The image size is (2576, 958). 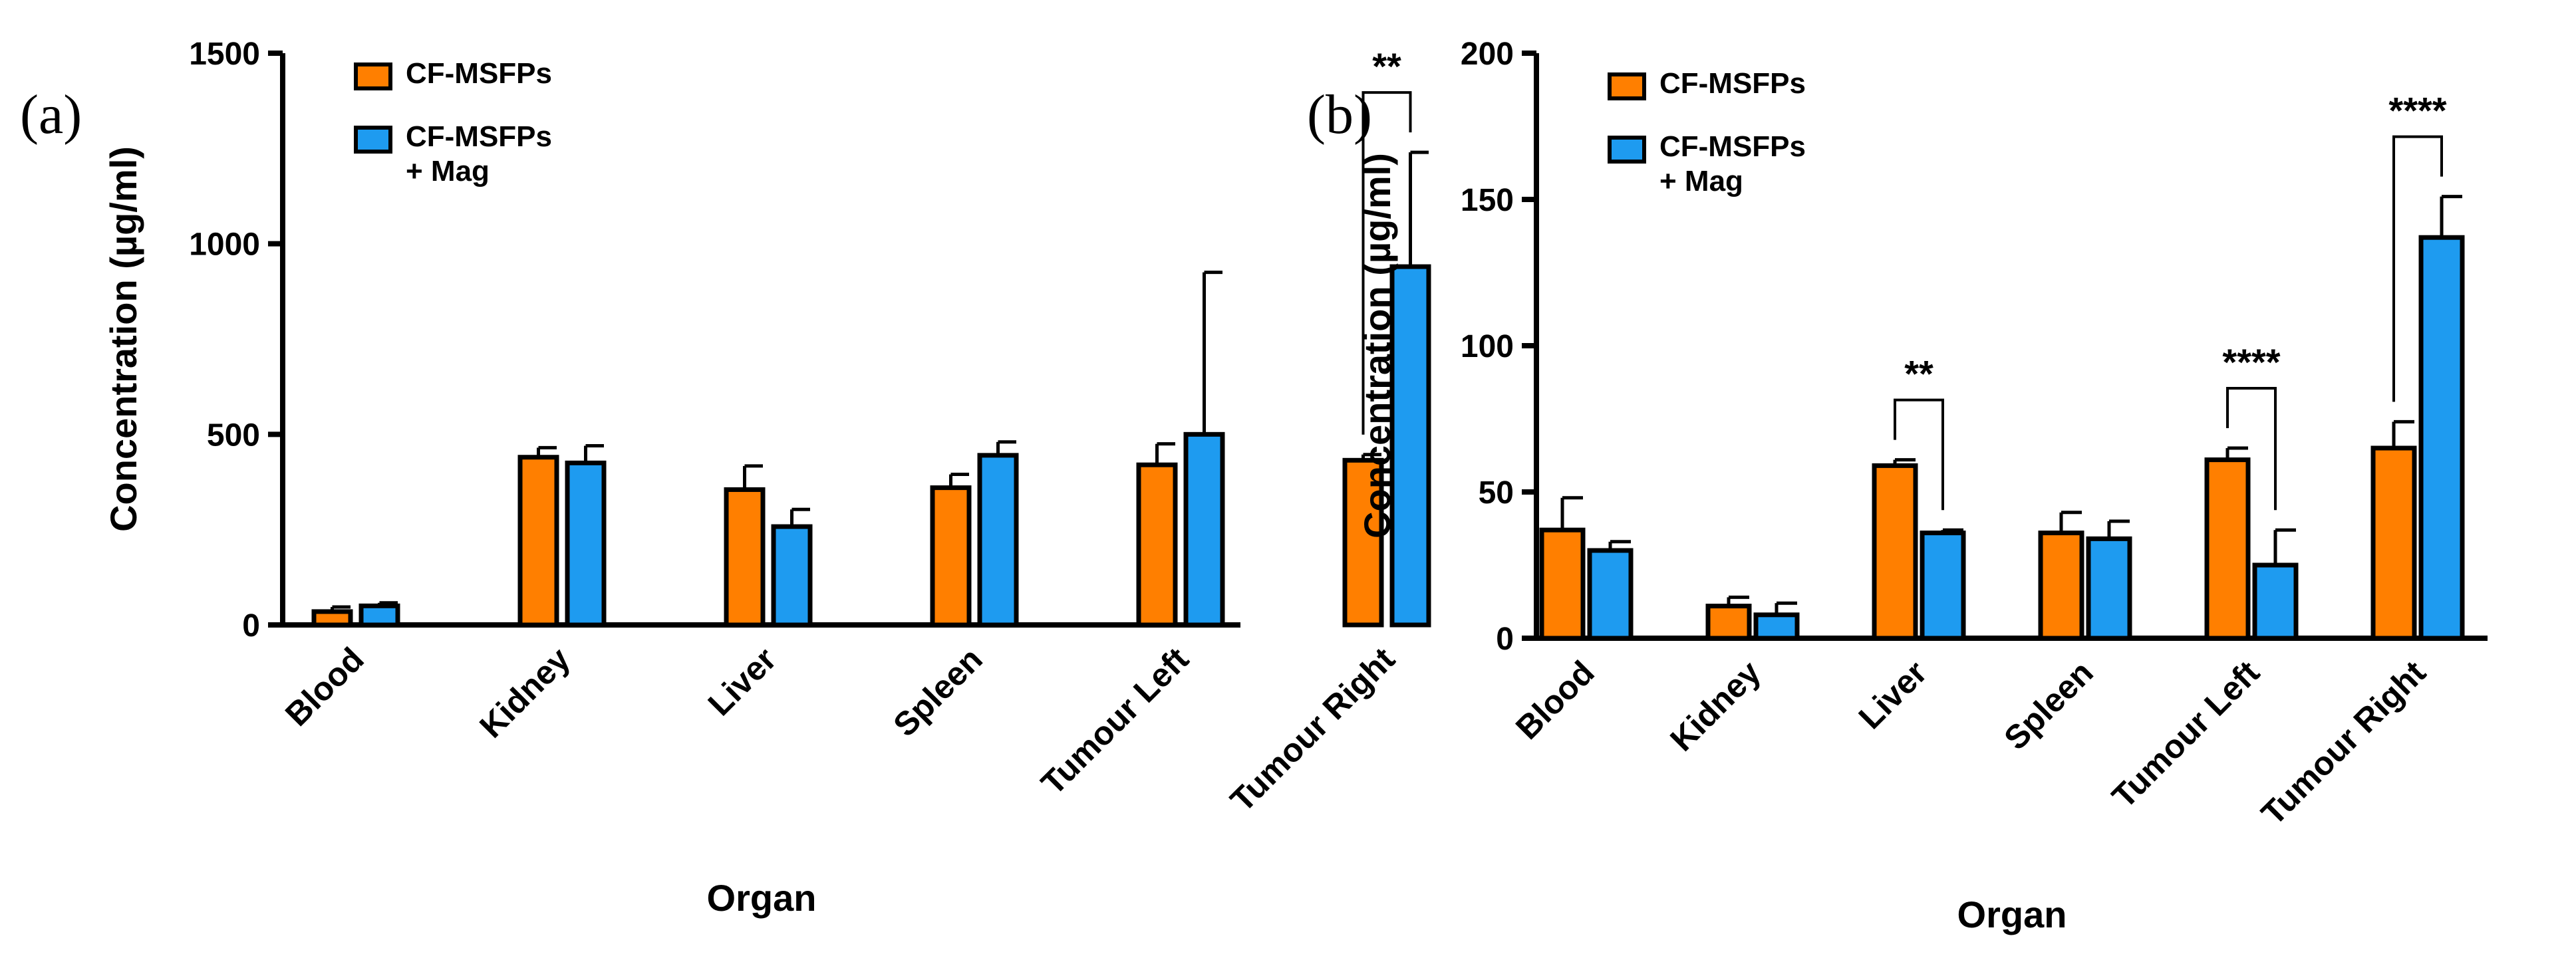 I want to click on panel-letter: (a), so click(x=51, y=115).